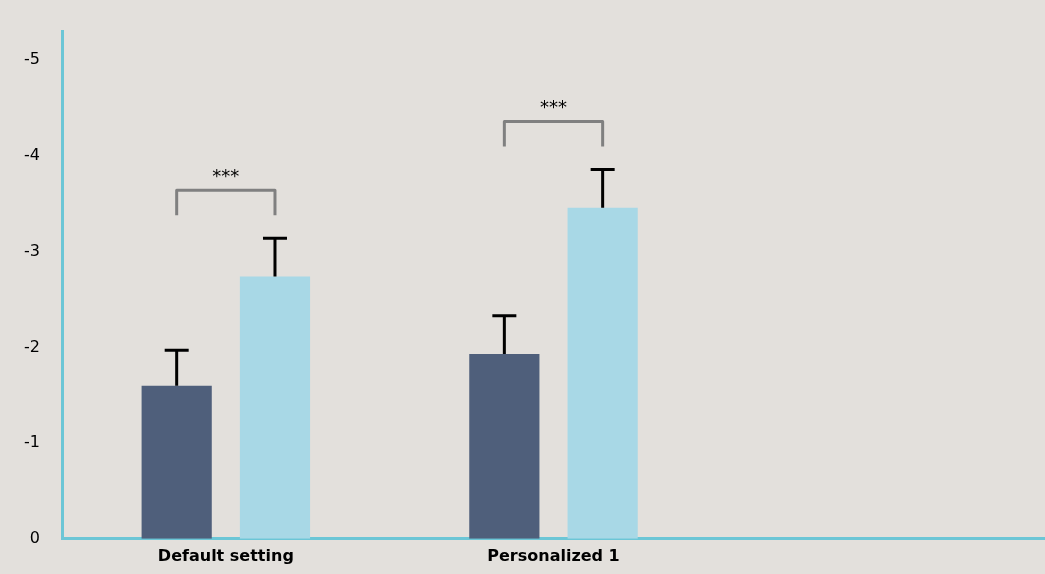 This screenshot has width=1045, height=574. What do you see at coordinates (32, 59) in the screenshot?
I see `y-tick-label: -5` at bounding box center [32, 59].